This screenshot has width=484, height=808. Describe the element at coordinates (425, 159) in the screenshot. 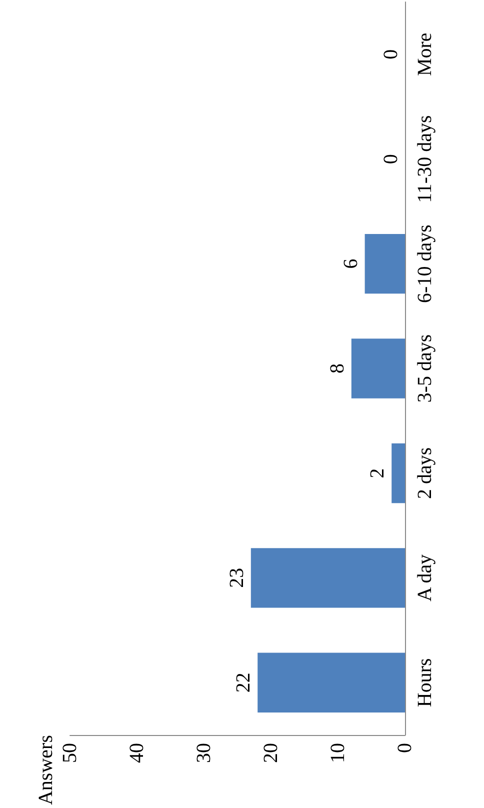

I see `y-tick-label: 11-30 days` at that location.